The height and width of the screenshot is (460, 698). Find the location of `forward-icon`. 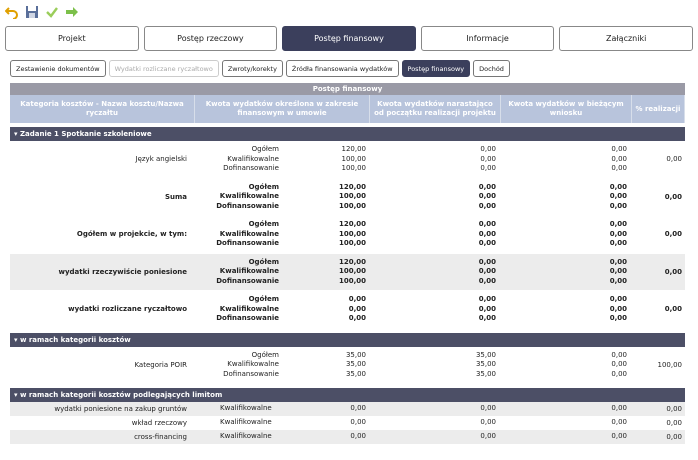

forward-icon is located at coordinates (72, 12).